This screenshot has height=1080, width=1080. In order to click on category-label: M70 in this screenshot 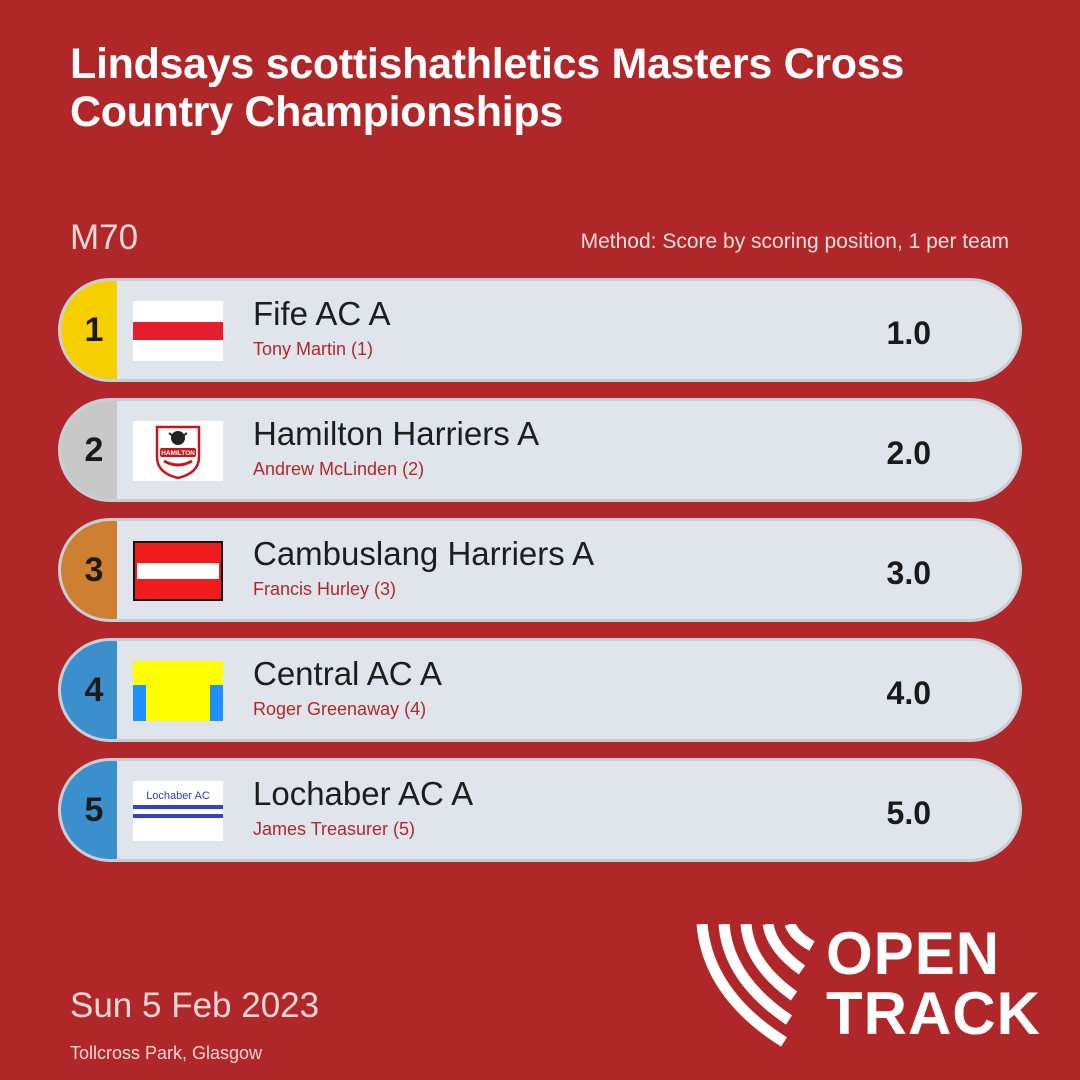, I will do `click(104, 237)`.